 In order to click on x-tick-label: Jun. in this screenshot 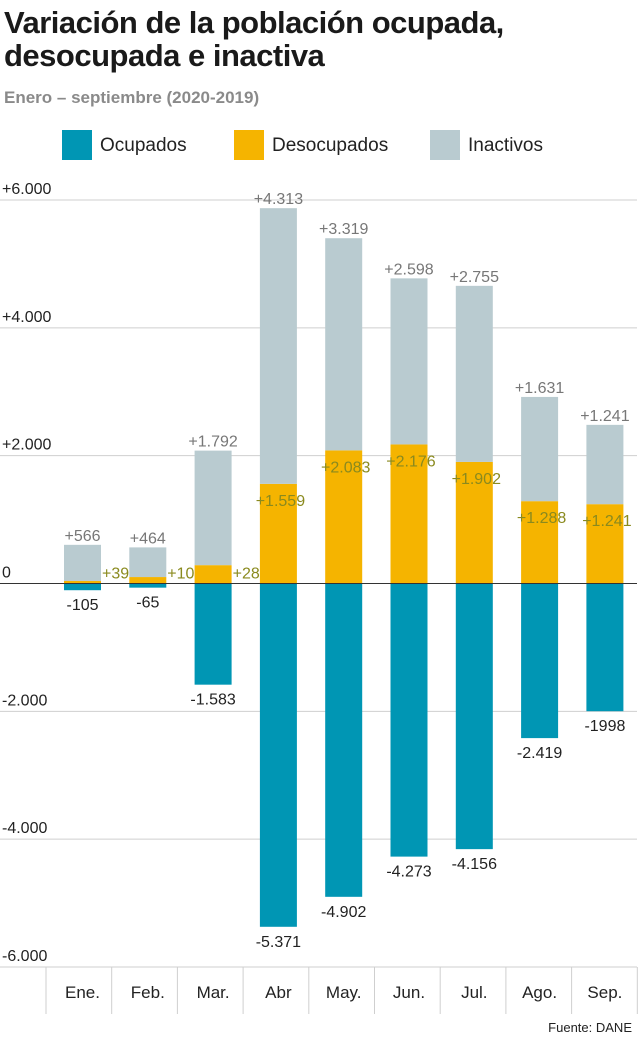, I will do `click(409, 992)`.